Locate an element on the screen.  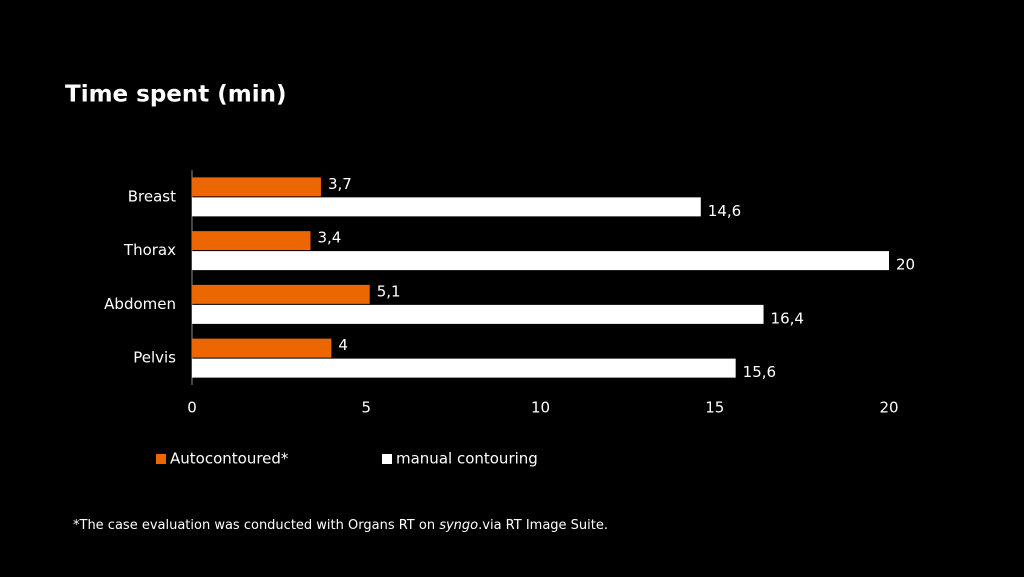
legend-label: manual contouring is located at coordinates (467, 459).